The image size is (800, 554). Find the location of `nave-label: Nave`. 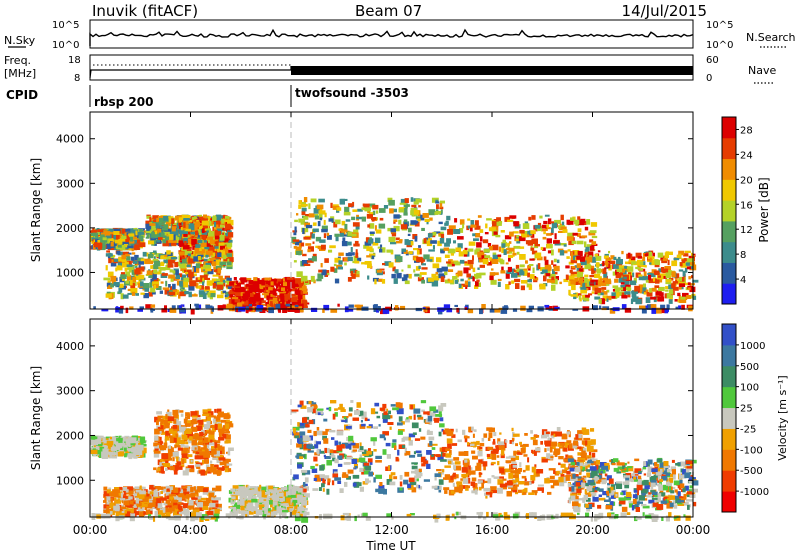

nave-label: Nave is located at coordinates (762, 70).